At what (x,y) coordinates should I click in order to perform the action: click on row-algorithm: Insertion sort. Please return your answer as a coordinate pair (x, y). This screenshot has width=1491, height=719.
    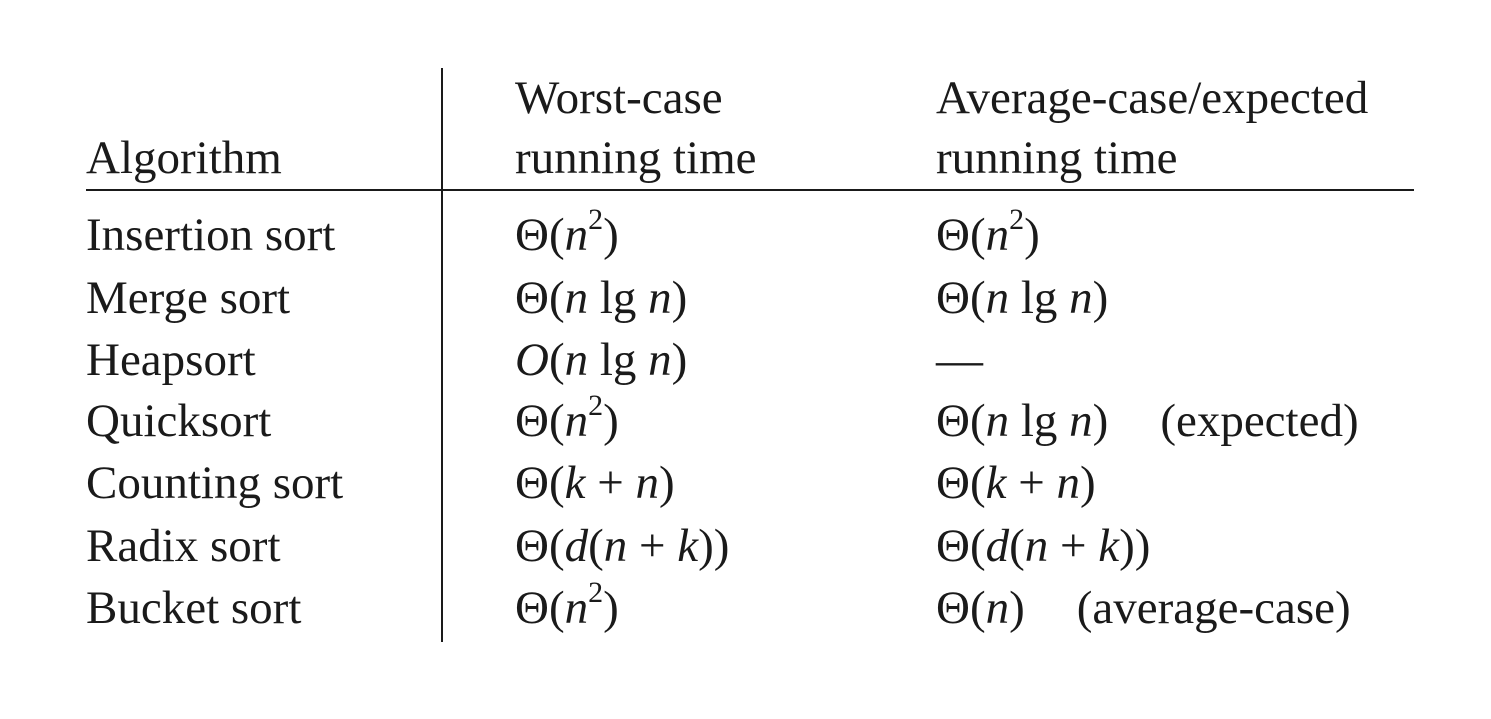
    Looking at the image, I should click on (211, 235).